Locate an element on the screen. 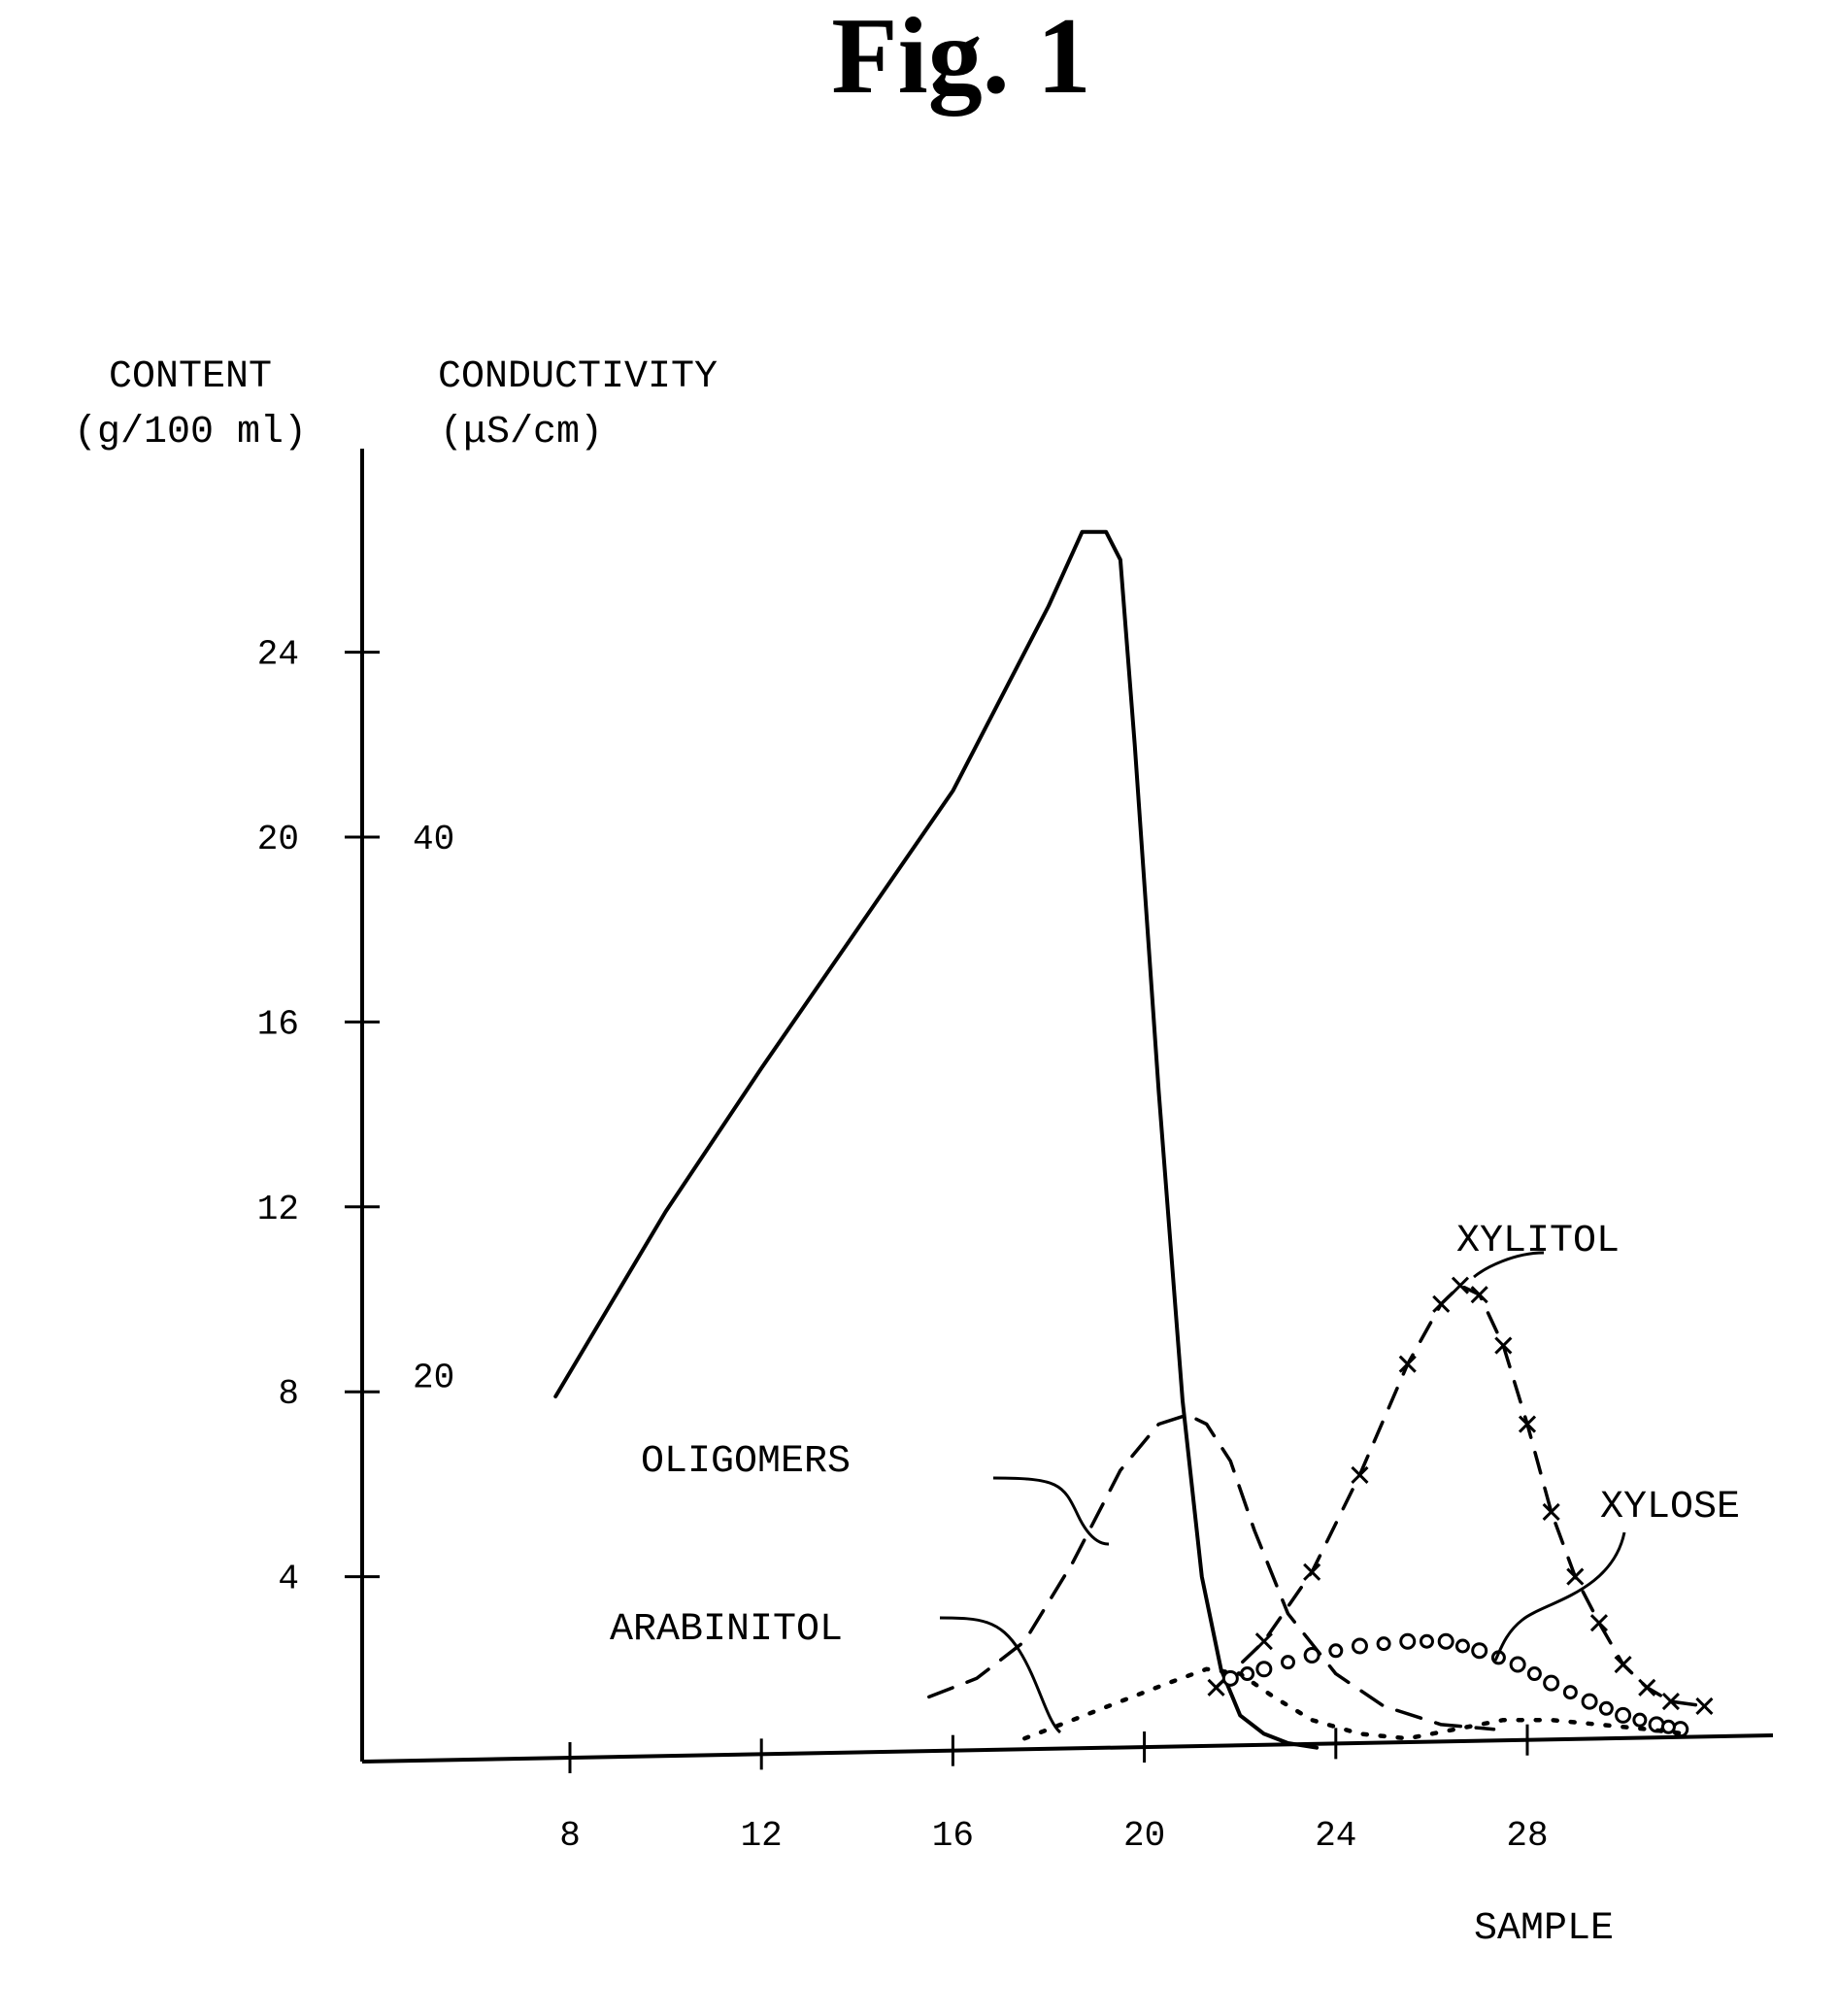 This screenshot has height=2016, width=1838. figure-title: Fig. 1 is located at coordinates (961, 58).